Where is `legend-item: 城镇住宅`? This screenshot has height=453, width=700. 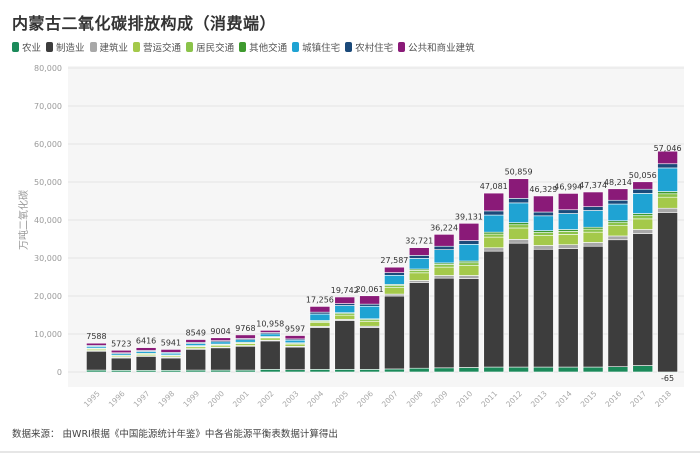
legend-item: 城镇住宅 is located at coordinates (316, 47).